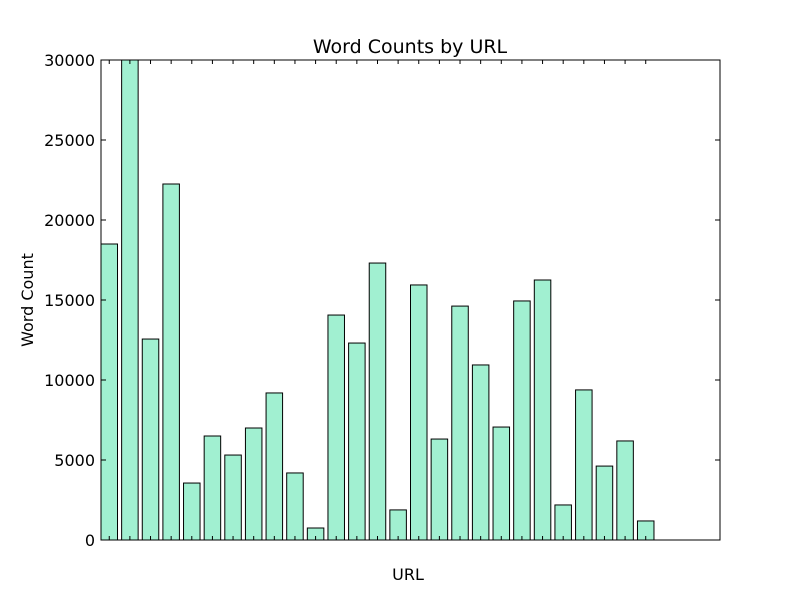 The width and height of the screenshot is (800, 600). I want to click on y-tick-label: 30000, so click(69, 60).